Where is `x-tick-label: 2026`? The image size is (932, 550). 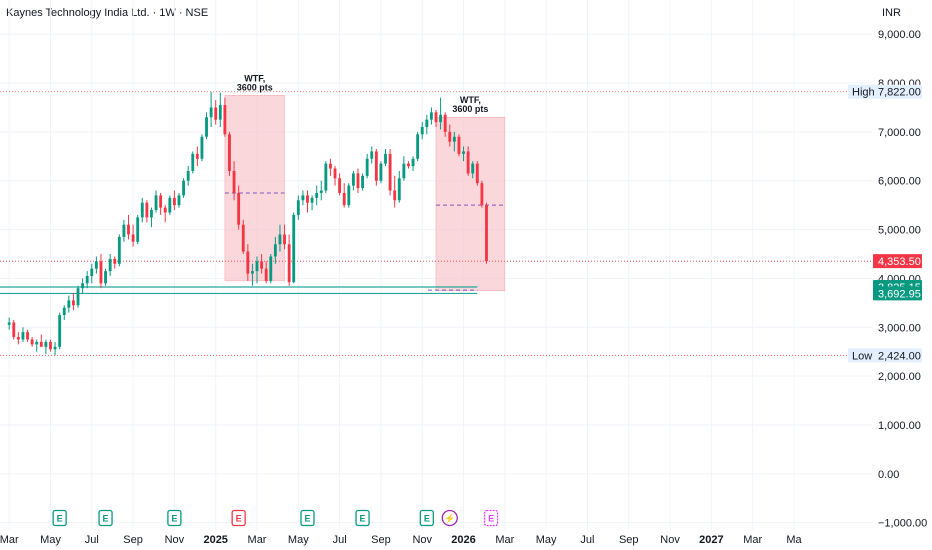
x-tick-label: 2026 is located at coordinates (463, 540).